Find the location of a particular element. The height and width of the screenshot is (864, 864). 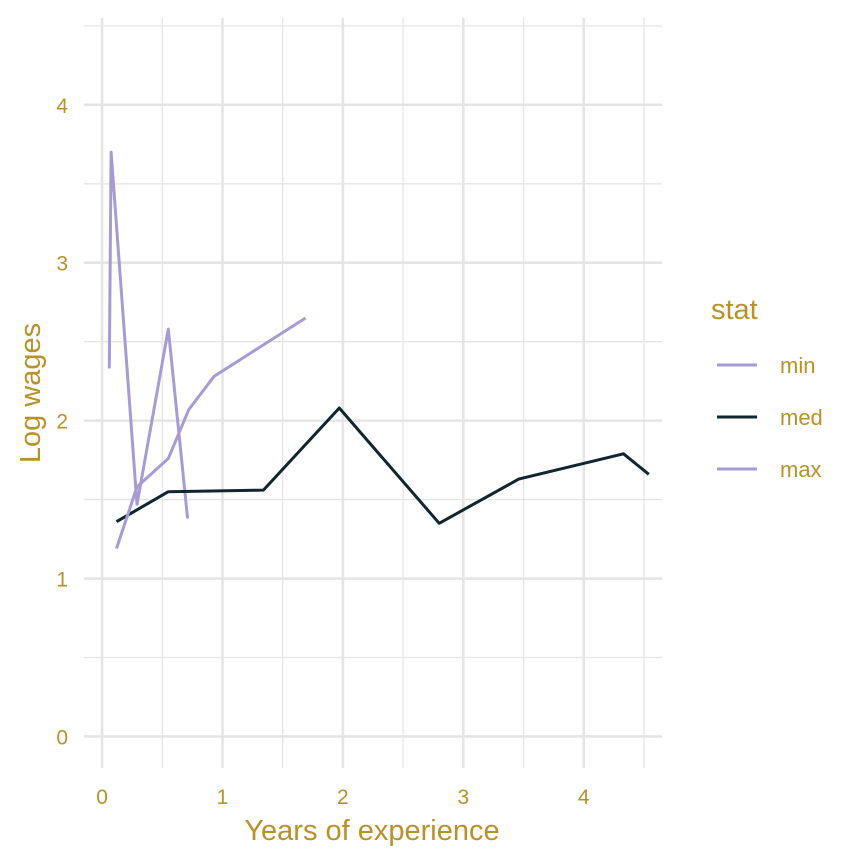

series-line-med is located at coordinates (382, 465).